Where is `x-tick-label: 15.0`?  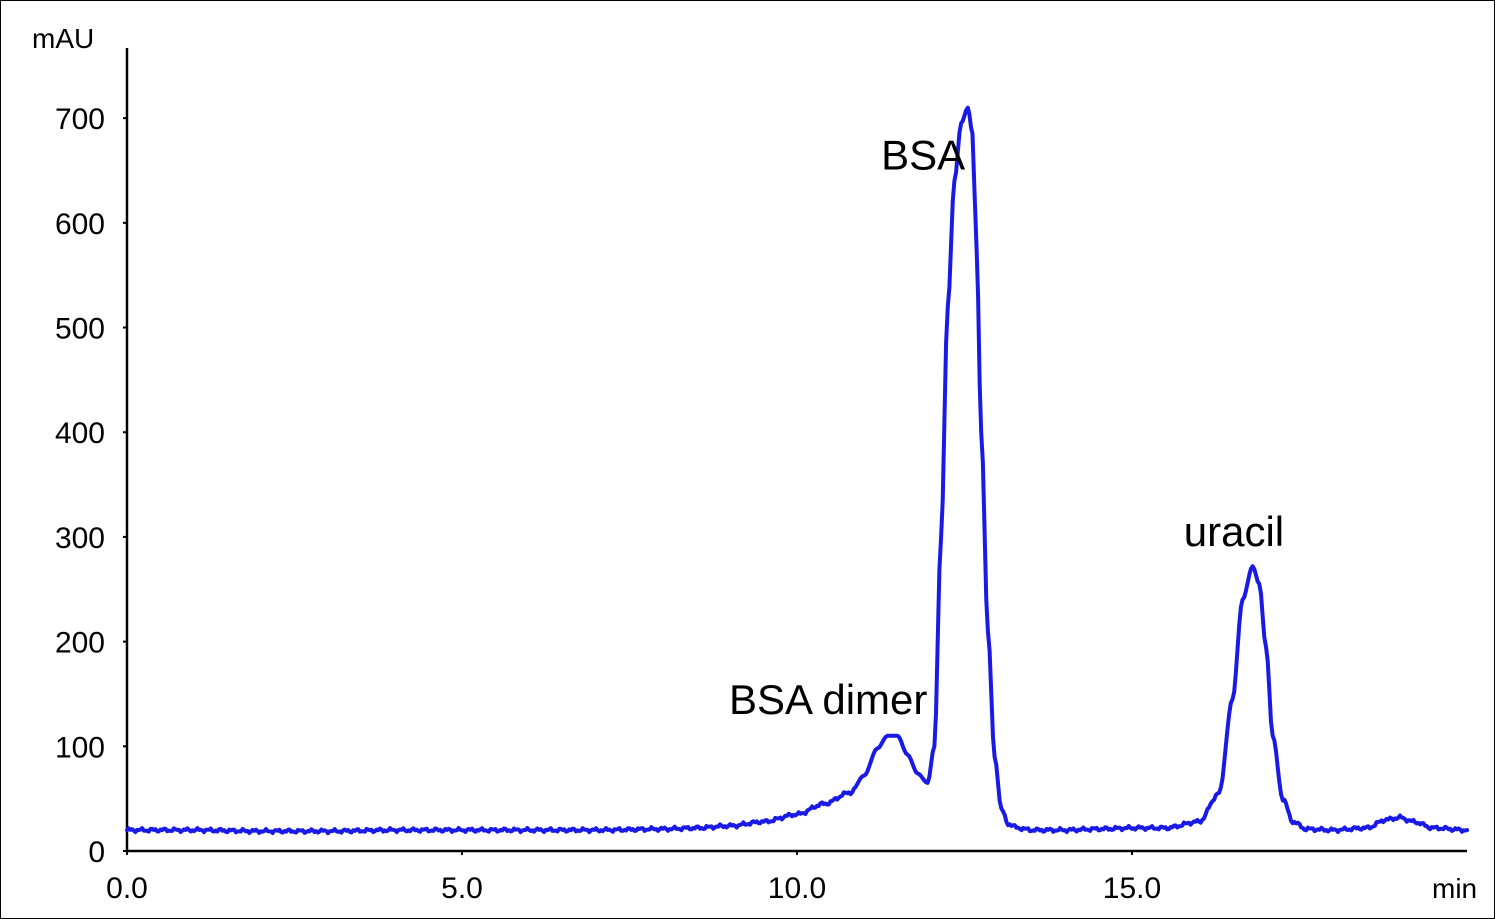
x-tick-label: 15.0 is located at coordinates (1132, 888).